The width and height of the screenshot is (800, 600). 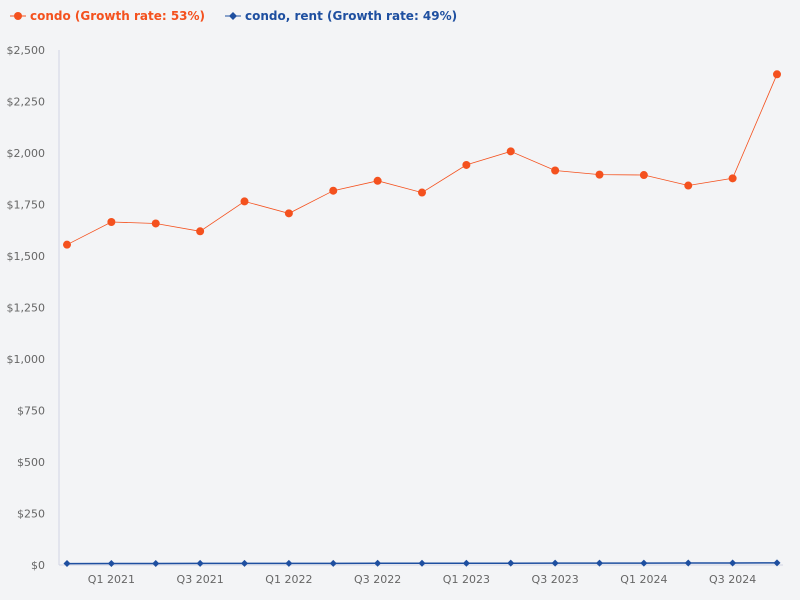 What do you see at coordinates (351, 16) in the screenshot?
I see `legend-label-condo-rent: condo, rent (Growth rate: 49%)` at bounding box center [351, 16].